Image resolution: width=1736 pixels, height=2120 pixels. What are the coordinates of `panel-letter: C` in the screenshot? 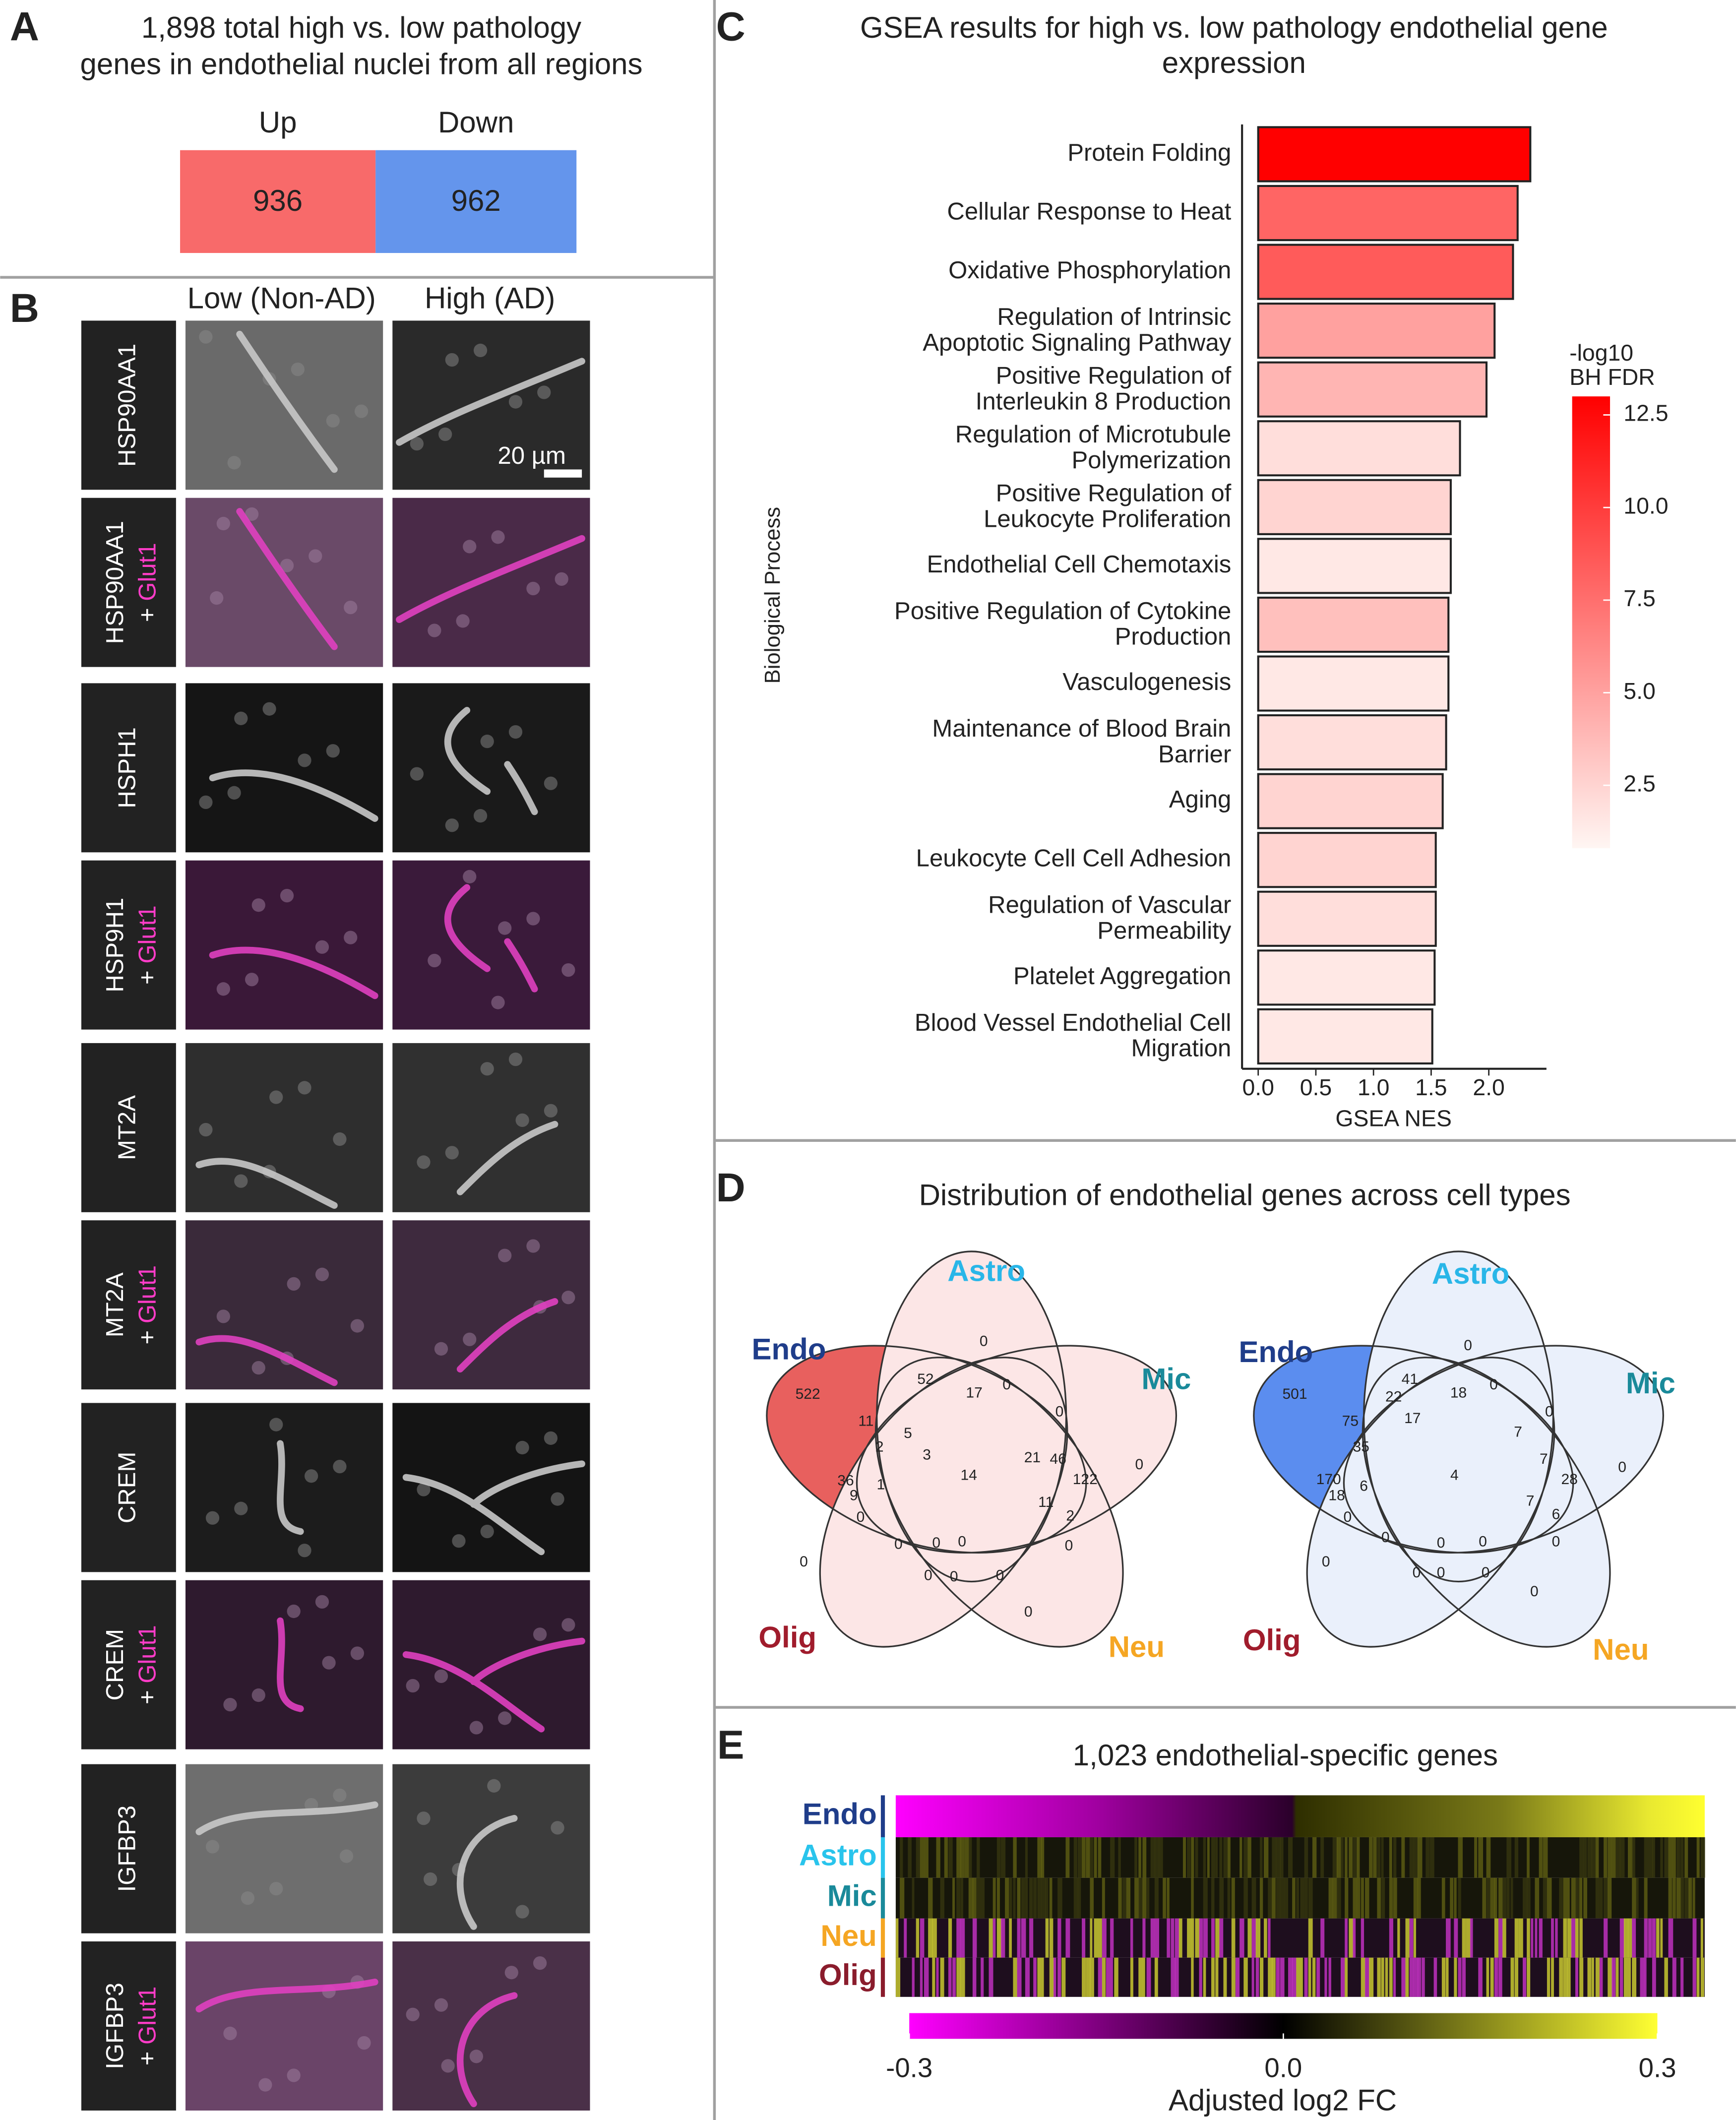 It's located at (730, 27).